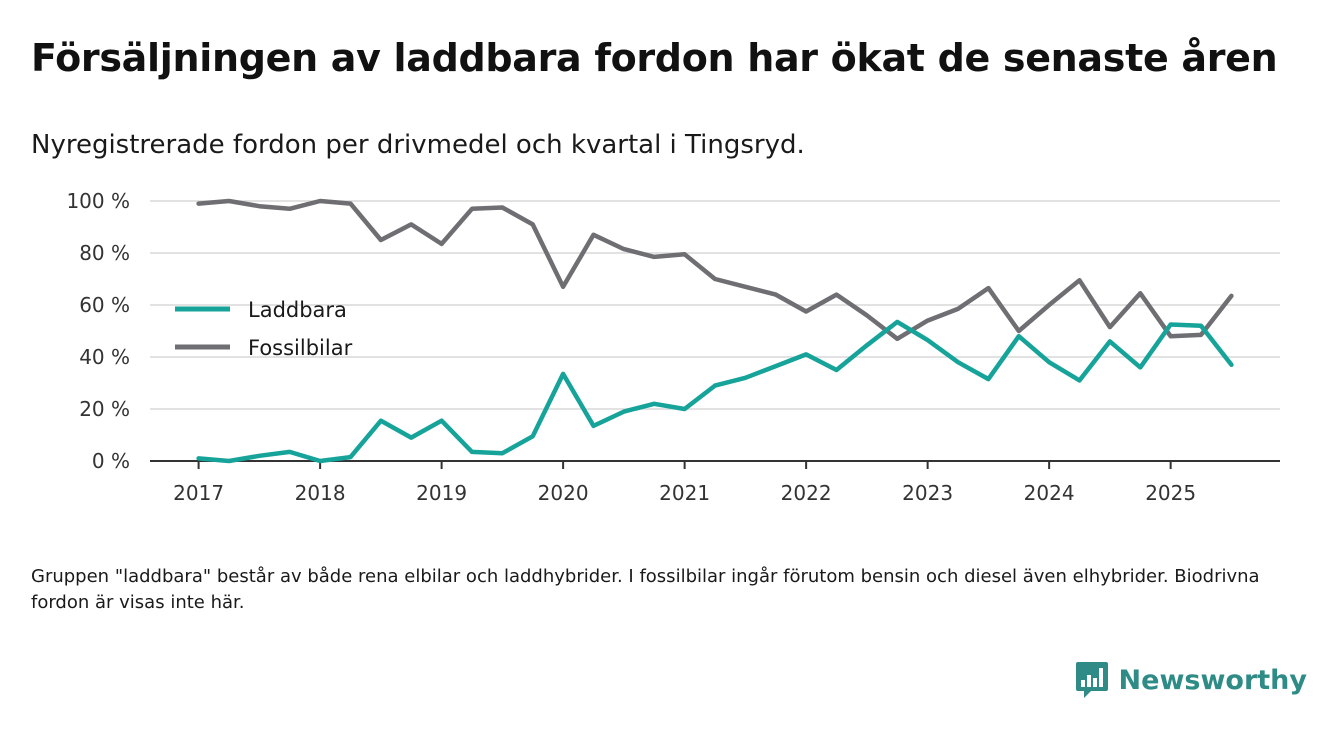  I want to click on y-tick-label: 0 %, so click(111, 461).